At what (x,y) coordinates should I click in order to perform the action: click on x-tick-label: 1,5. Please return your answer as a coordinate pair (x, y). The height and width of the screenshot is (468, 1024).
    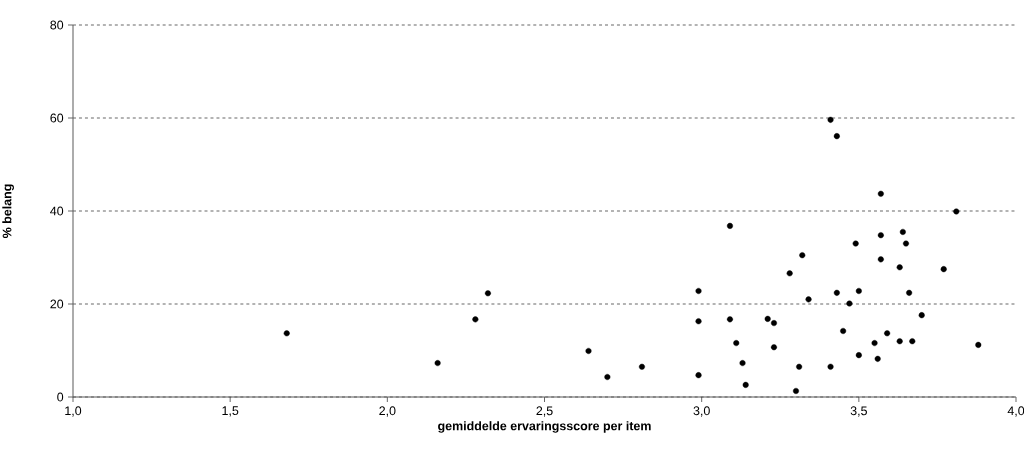
    Looking at the image, I should click on (230, 411).